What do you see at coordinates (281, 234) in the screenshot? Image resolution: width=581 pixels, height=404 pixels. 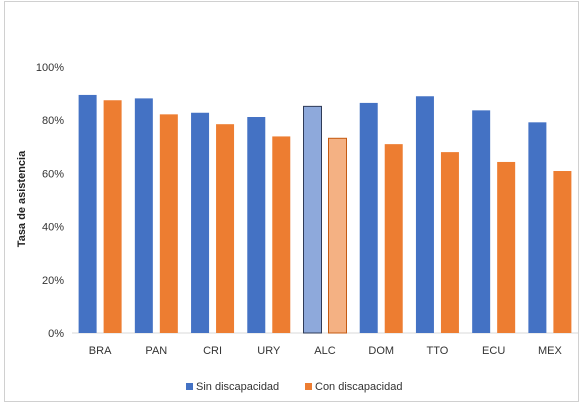 I see `bar-ury-con` at bounding box center [281, 234].